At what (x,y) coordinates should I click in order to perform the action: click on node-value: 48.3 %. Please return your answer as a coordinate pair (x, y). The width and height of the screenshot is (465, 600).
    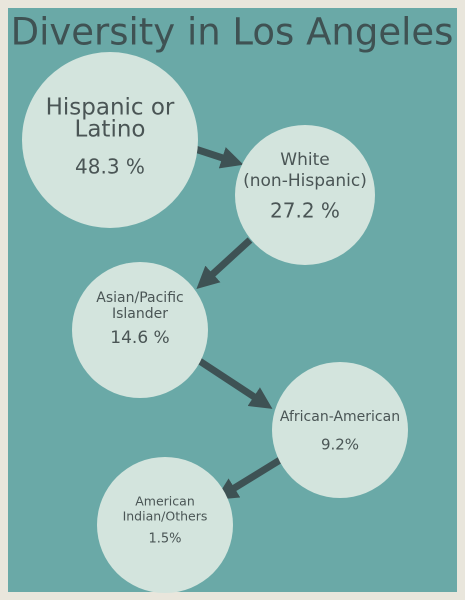
    Looking at the image, I should click on (110, 167).